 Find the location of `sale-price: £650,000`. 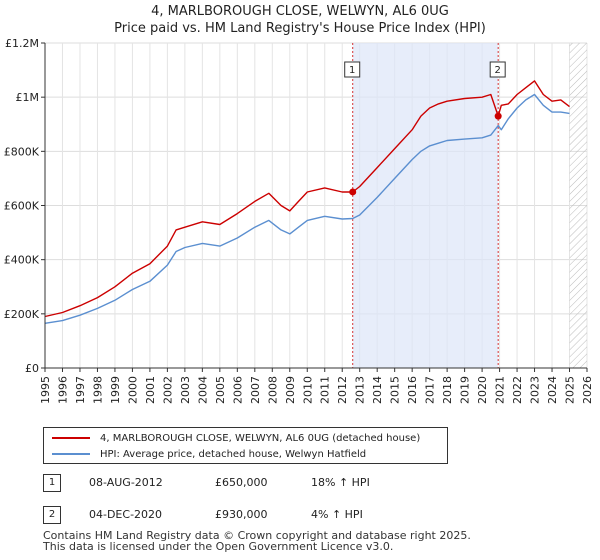

sale-price: £650,000 is located at coordinates (241, 482).